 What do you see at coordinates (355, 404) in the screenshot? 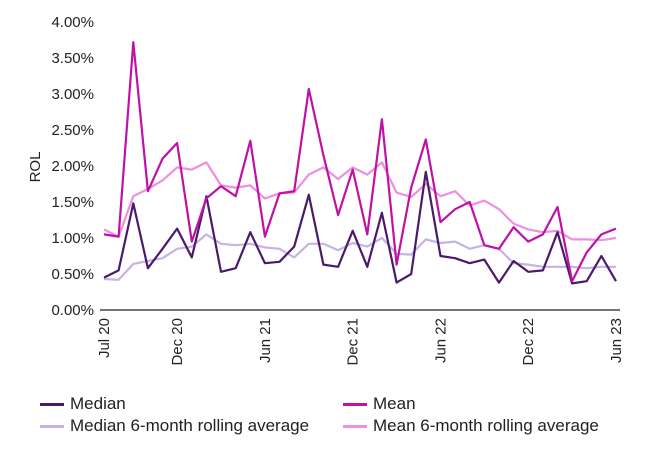
I see `legend-swatch-mean` at bounding box center [355, 404].